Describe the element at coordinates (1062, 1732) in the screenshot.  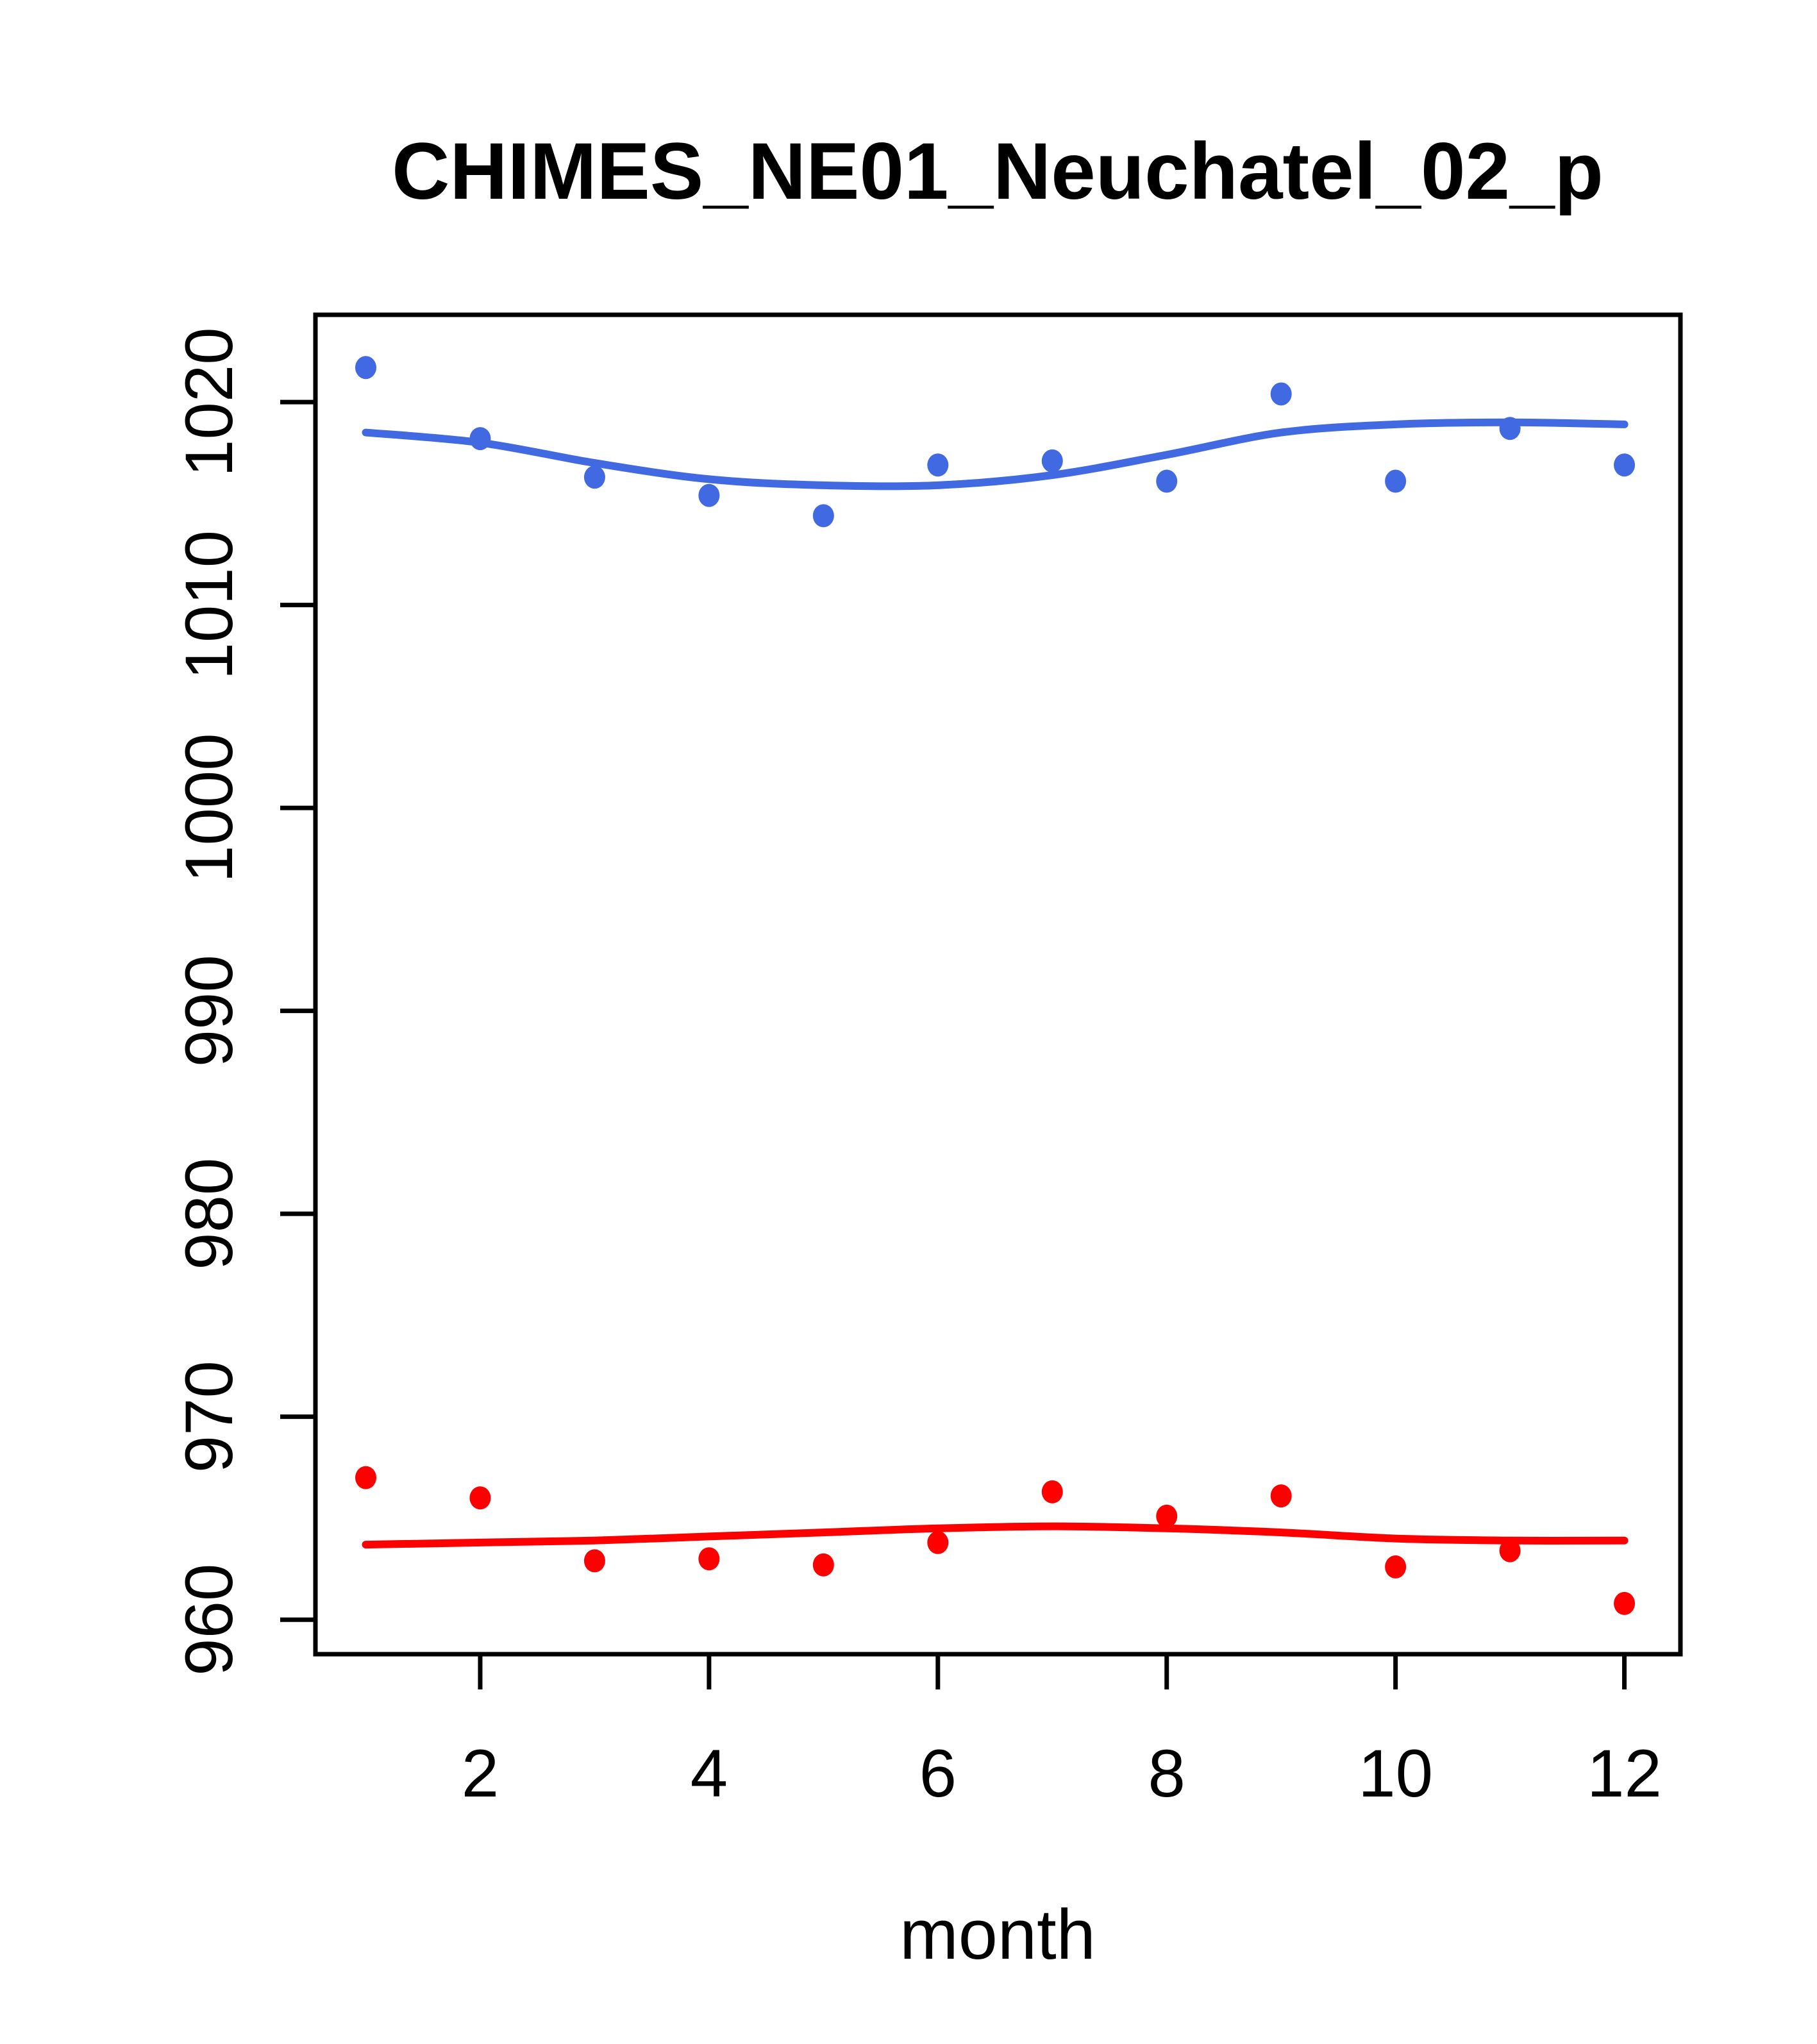
I see `x-axis-ticks: 2 4 6 8 10 12` at that location.